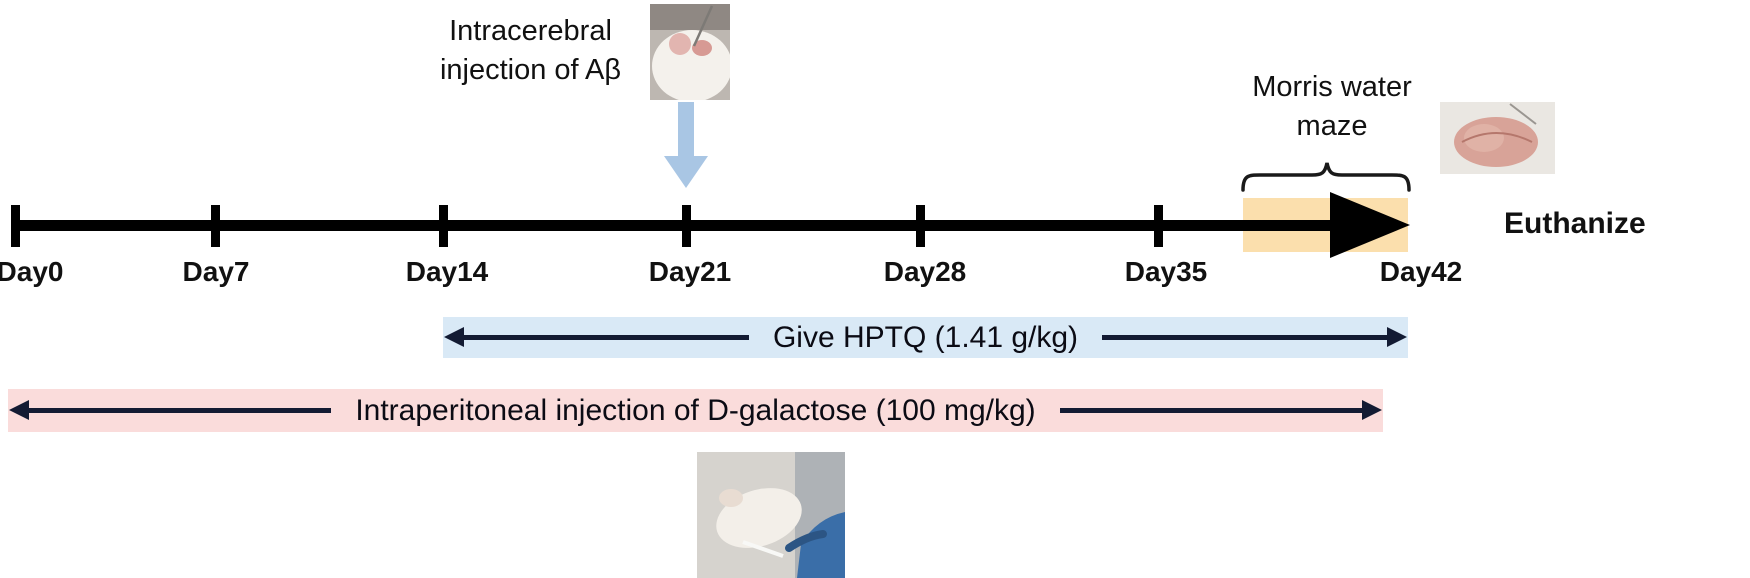 The image size is (1750, 578). Describe the element at coordinates (1332, 107) in the screenshot. I see `morris-water-maze-label: Morris water maze` at that location.